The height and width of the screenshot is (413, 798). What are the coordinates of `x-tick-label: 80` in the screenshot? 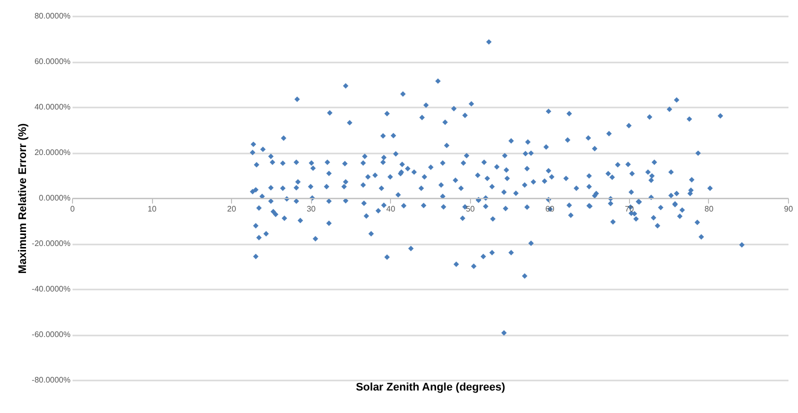 It's located at (709, 209).